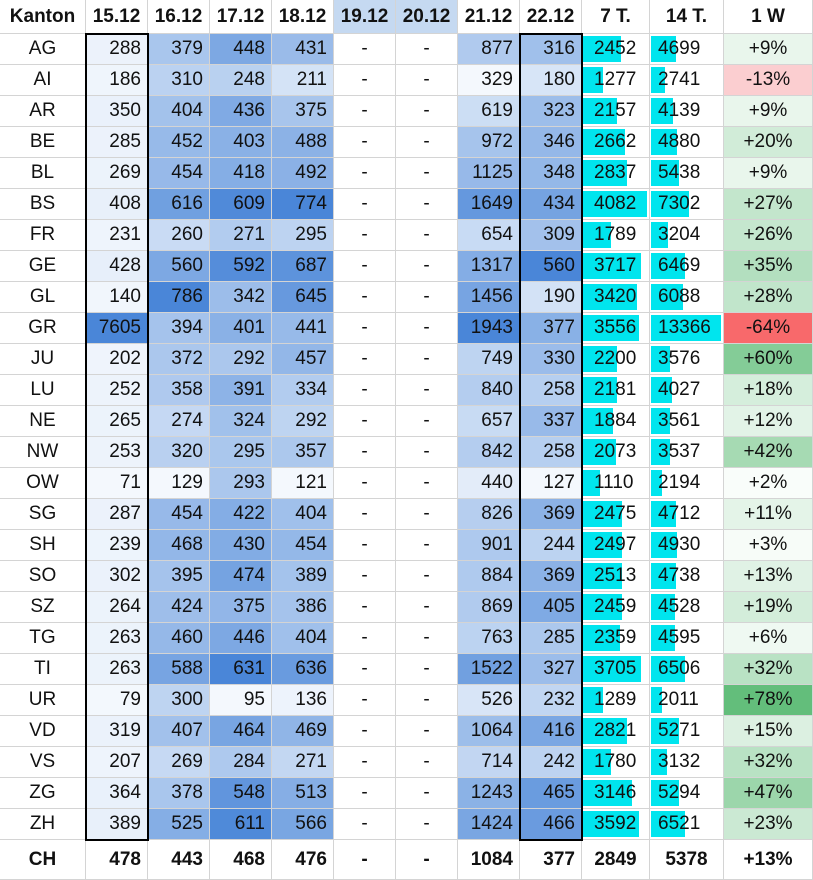  What do you see at coordinates (249, 265) in the screenshot?
I see `row-ge-day-3-text: 592` at bounding box center [249, 265].